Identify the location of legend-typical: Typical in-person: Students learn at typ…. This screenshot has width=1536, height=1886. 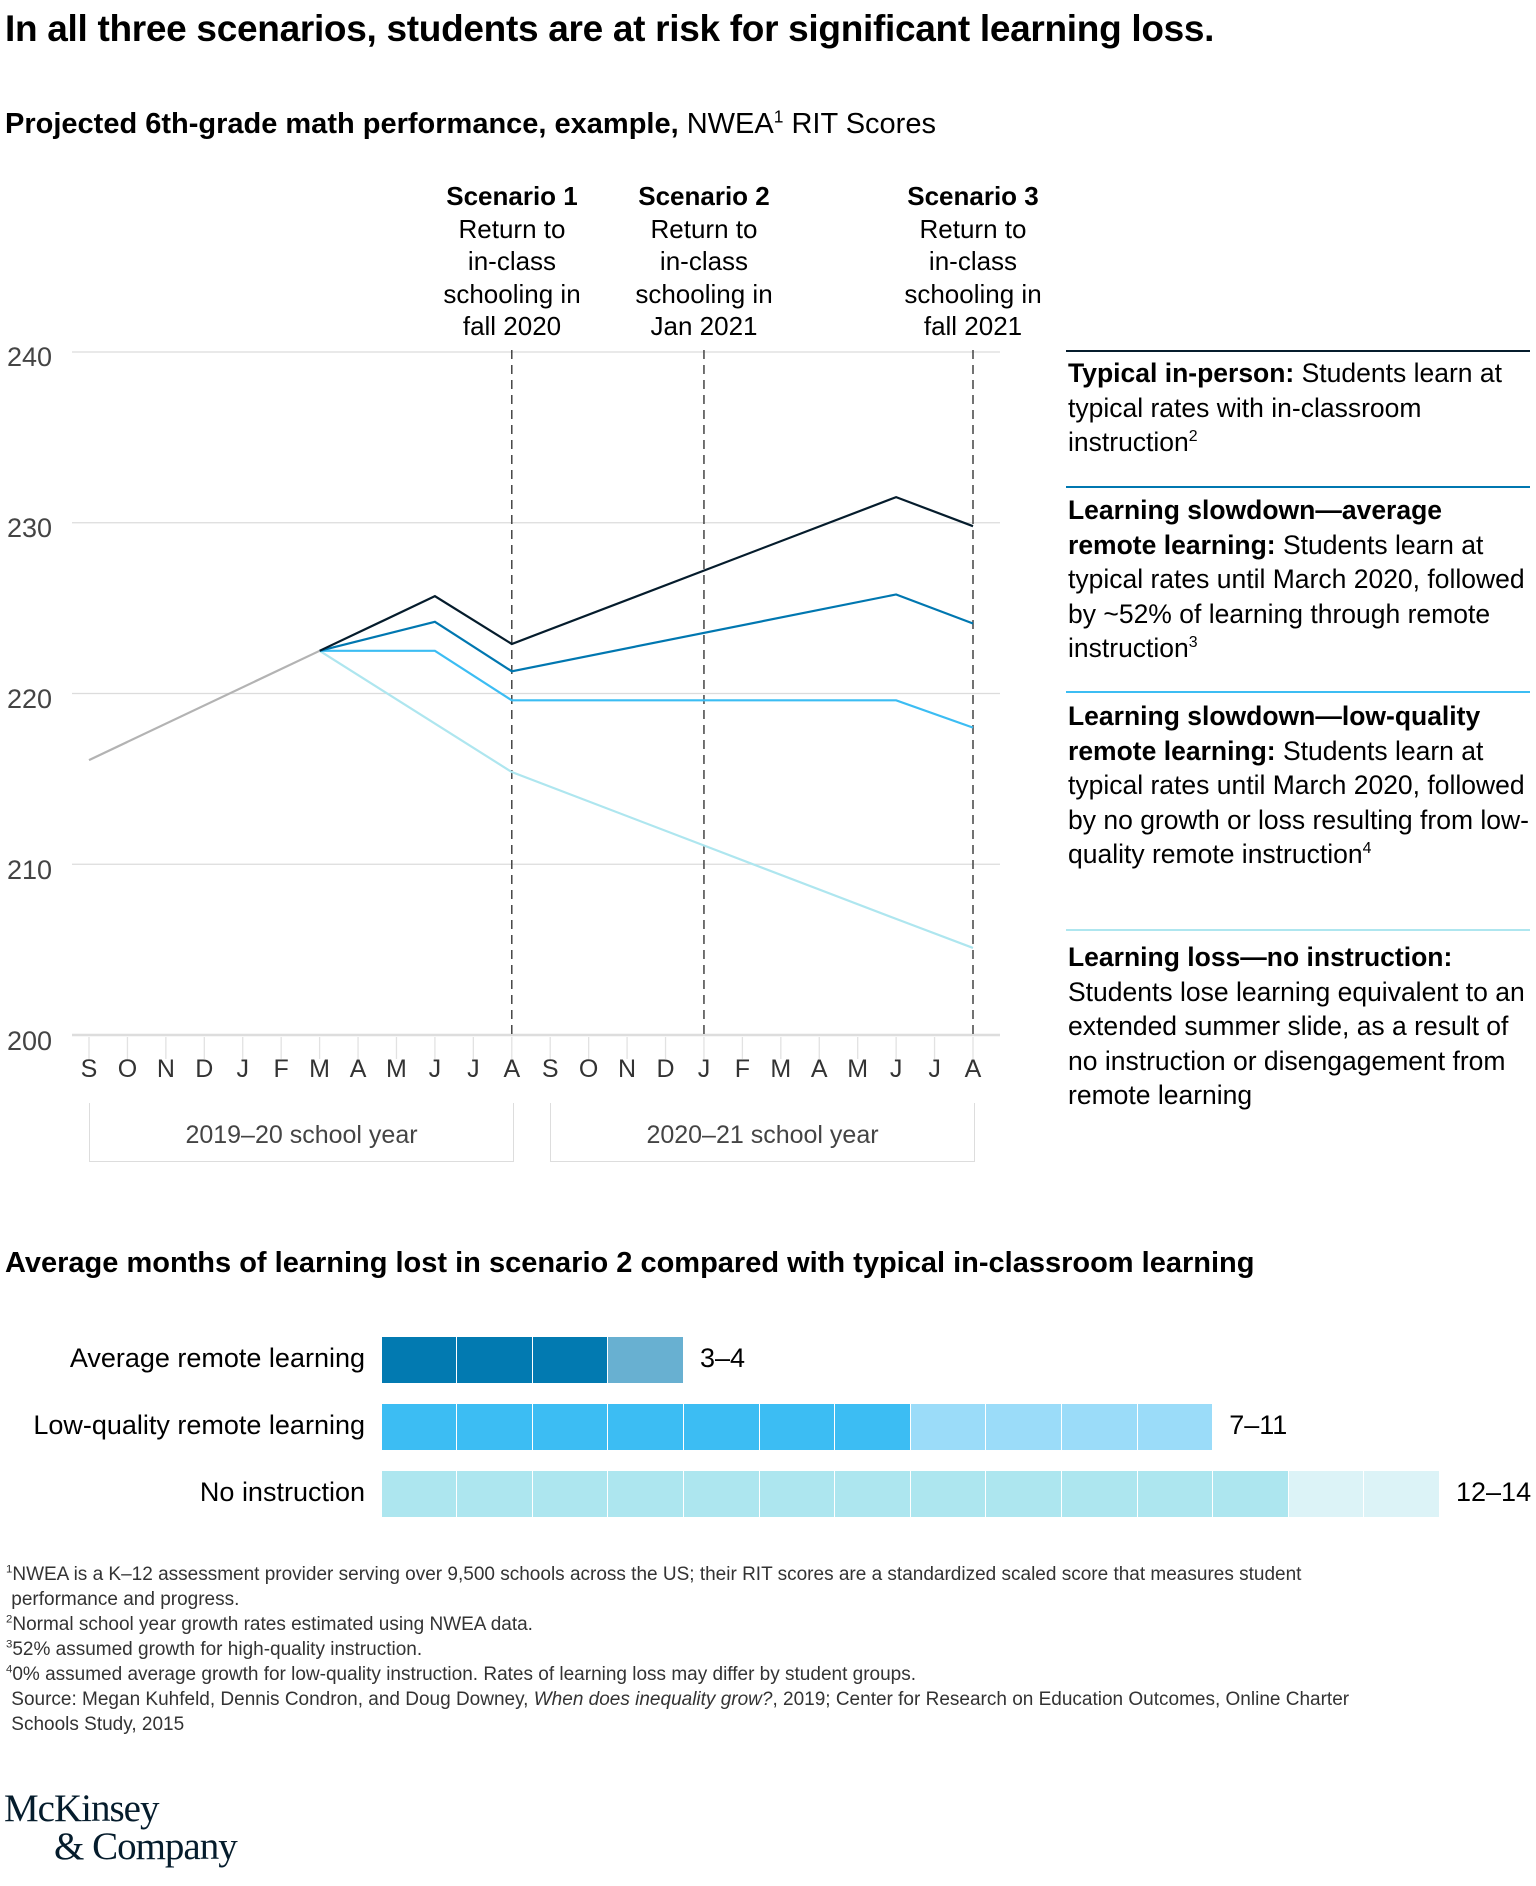
(1299, 408).